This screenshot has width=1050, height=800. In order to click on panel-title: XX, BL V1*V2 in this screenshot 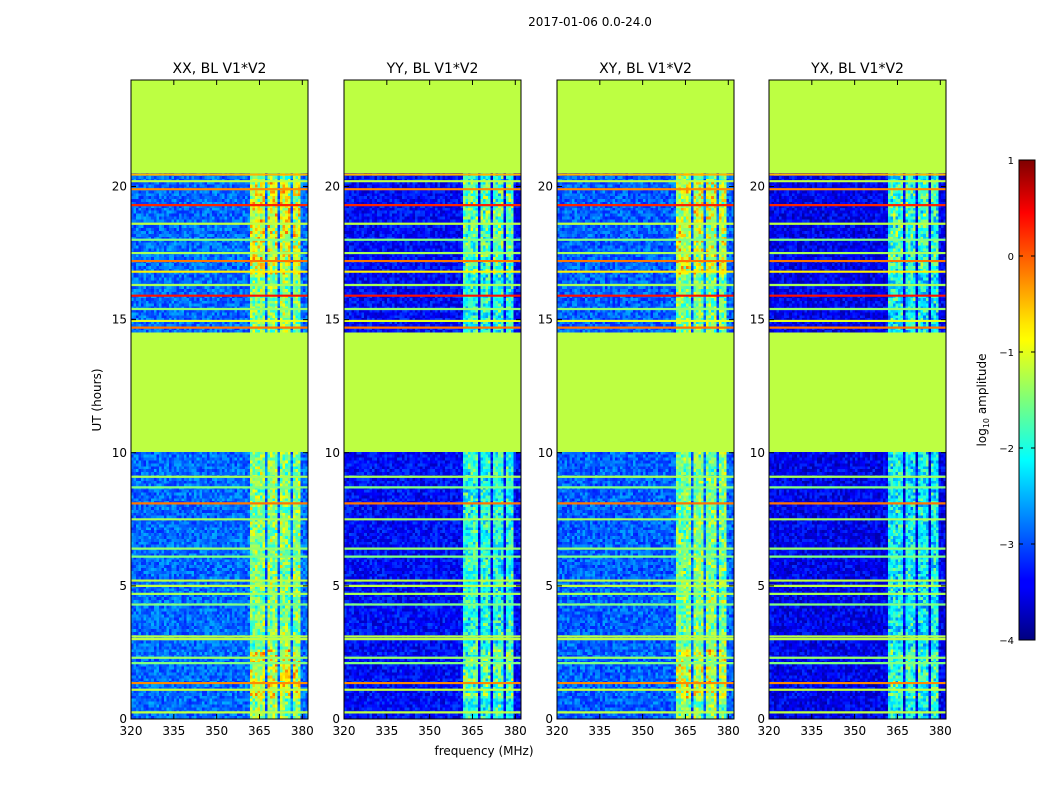, I will do `click(220, 69)`.